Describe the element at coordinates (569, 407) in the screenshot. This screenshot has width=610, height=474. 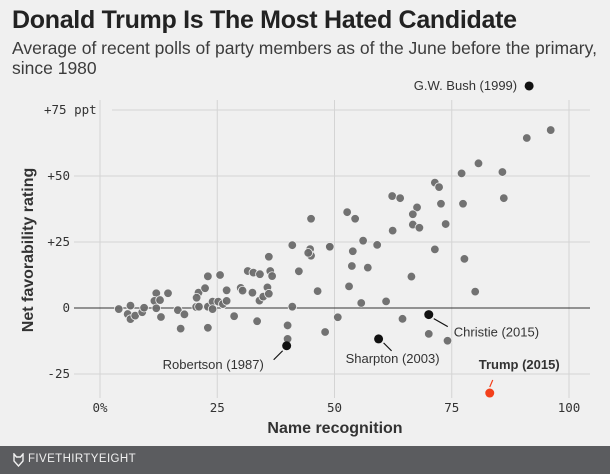
I see `x-tick-label: 100` at that location.